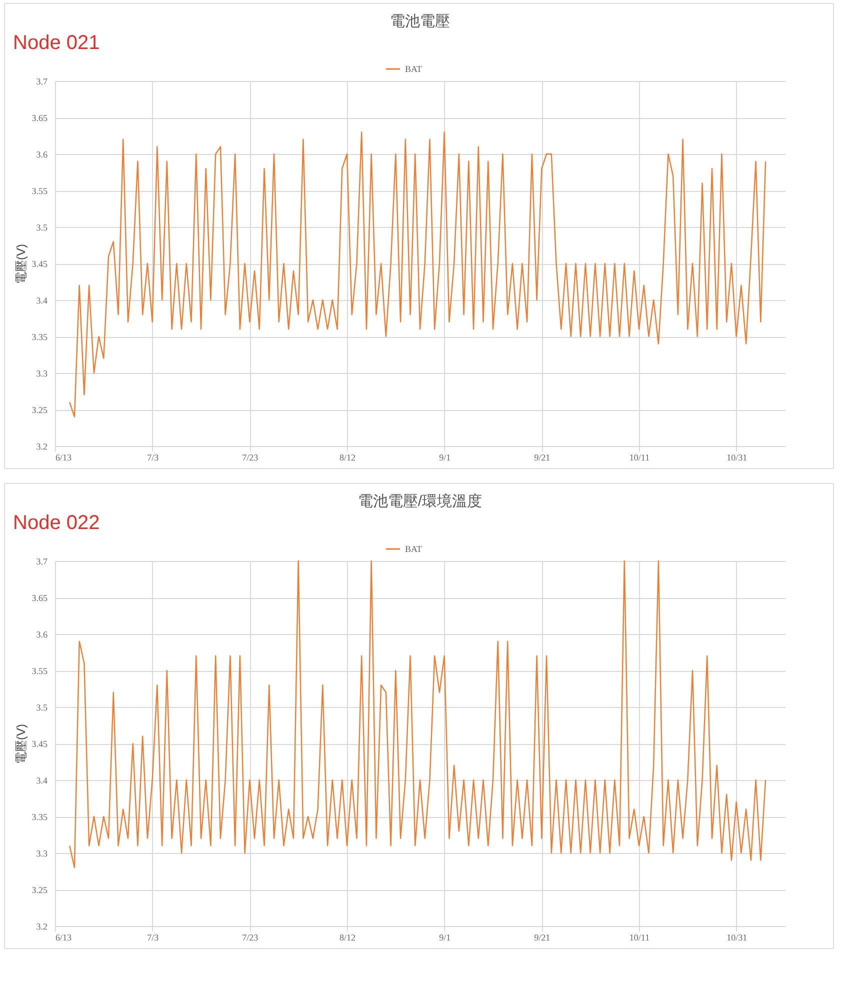 This screenshot has height=992, width=842. What do you see at coordinates (56, 43) in the screenshot?
I see `text: Node 021` at bounding box center [56, 43].